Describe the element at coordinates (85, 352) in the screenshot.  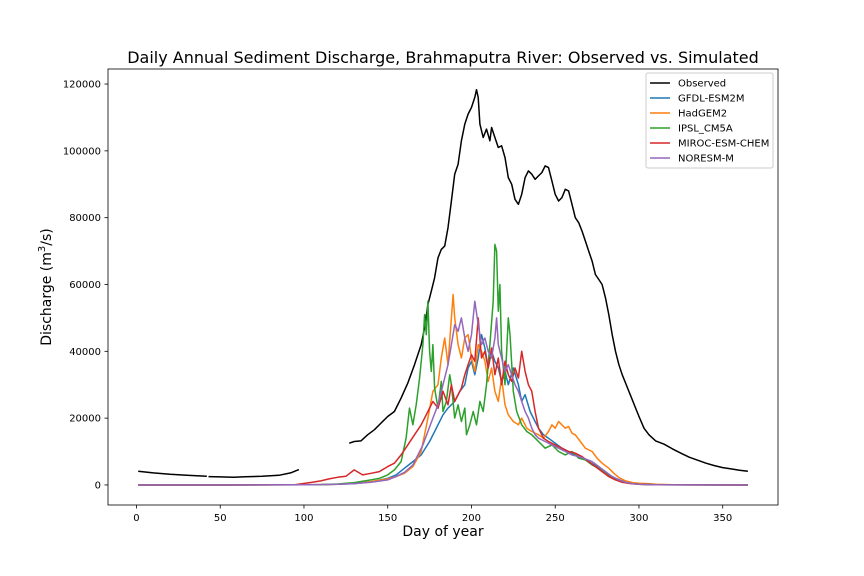
I see `y-tick-label: 40000` at that location.